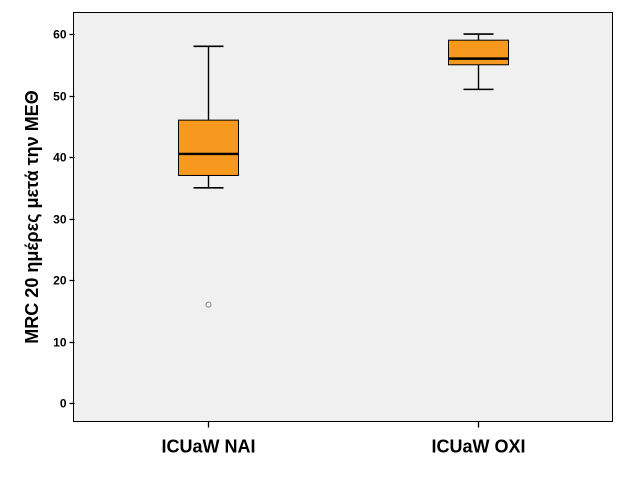 This screenshot has width=626, height=501. I want to click on y-tick-label: 20, so click(60, 281).